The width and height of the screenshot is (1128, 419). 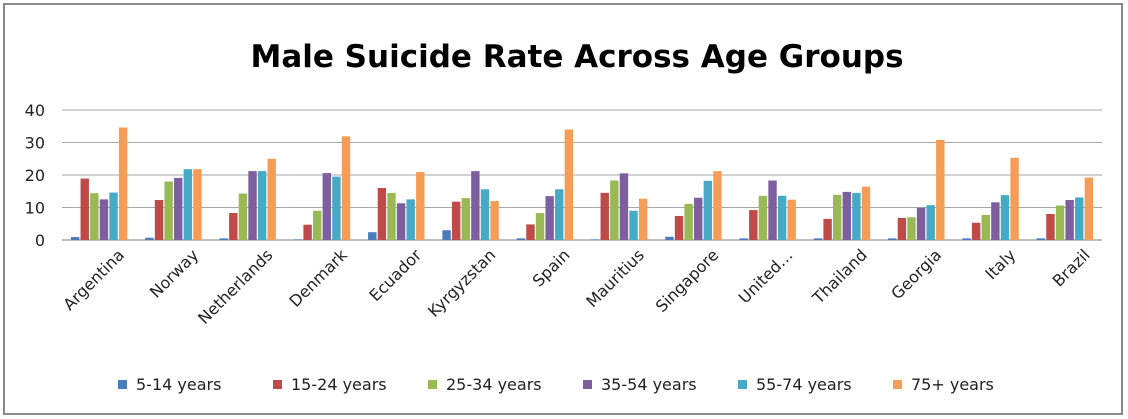 I want to click on y-axis-ticks: 0 10 20 30 40, so click(x=35, y=175).